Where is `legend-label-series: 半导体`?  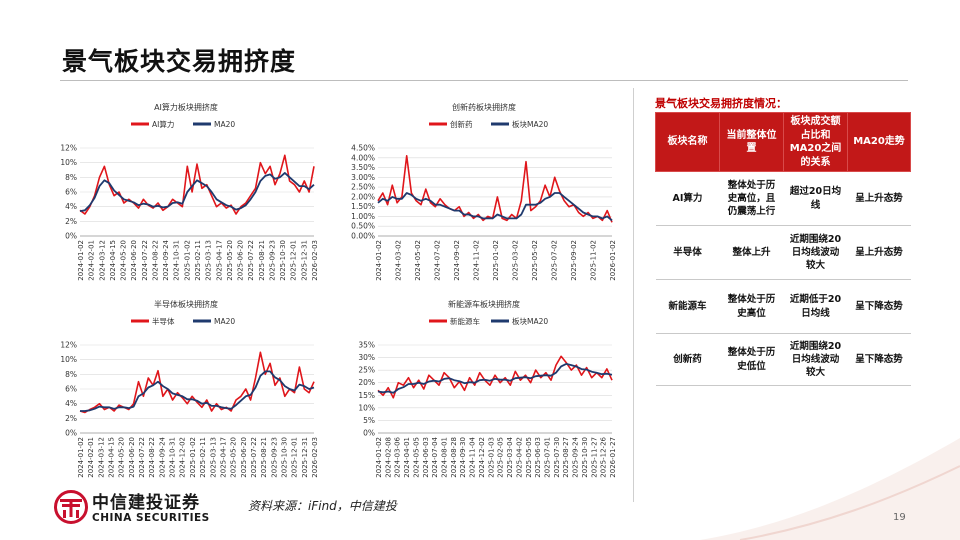
legend-label-series: 半导体 is located at coordinates (163, 321).